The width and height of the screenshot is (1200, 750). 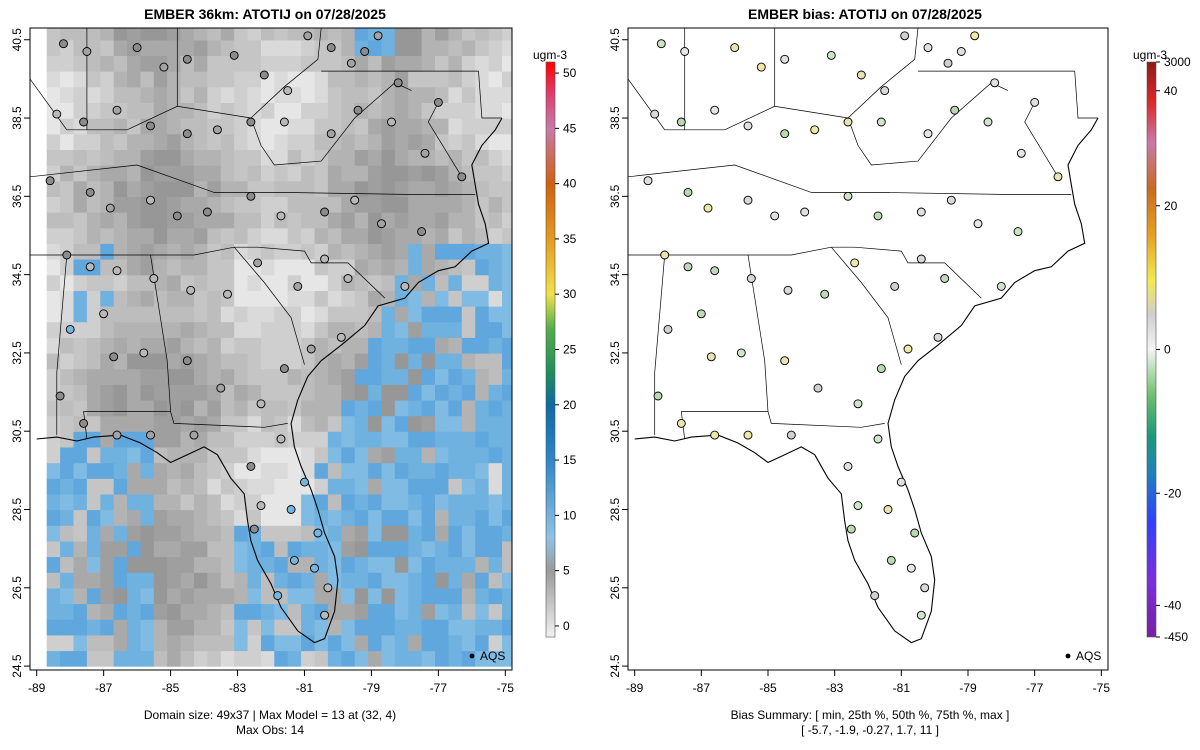 What do you see at coordinates (372, 688) in the screenshot?
I see `left-x-tick-label-5: -79` at bounding box center [372, 688].